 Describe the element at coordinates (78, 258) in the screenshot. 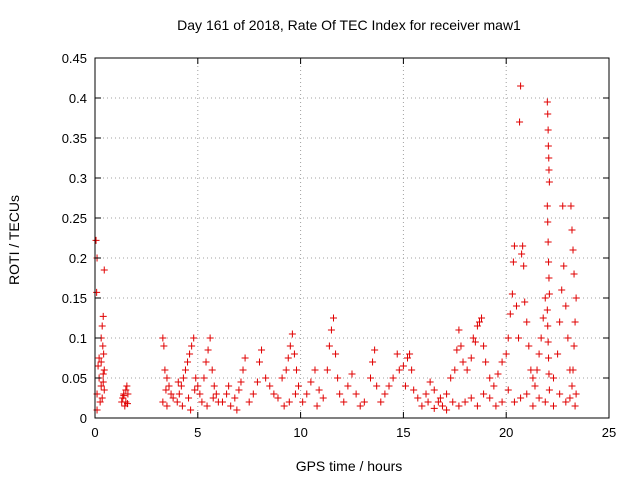

I see `y-tick-label: 0.2` at that location.